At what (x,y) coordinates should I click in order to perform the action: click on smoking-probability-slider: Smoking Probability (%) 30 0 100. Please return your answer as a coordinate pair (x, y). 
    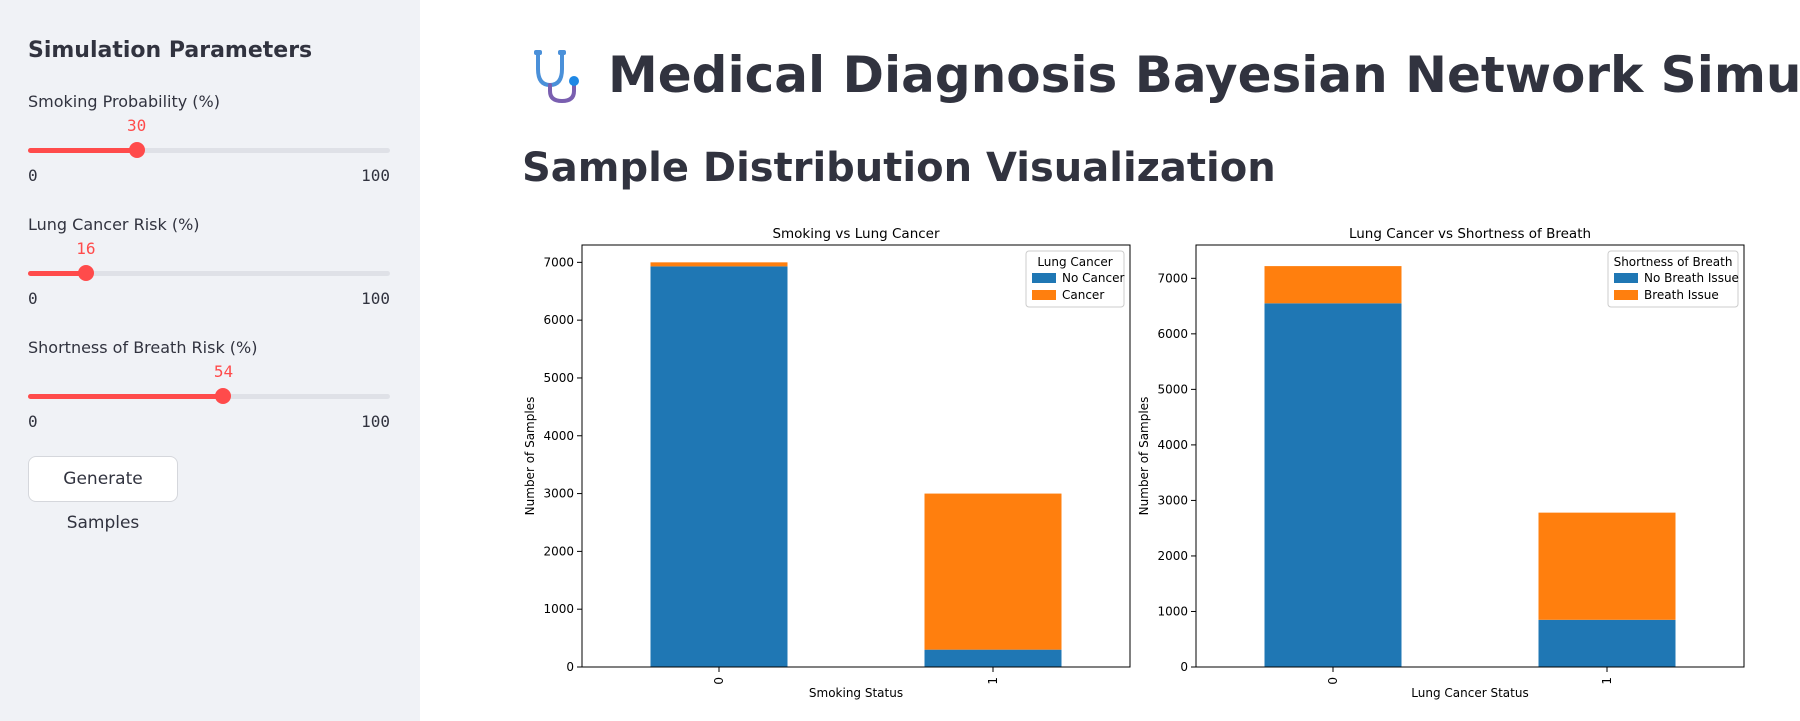
    Looking at the image, I should click on (209, 147).